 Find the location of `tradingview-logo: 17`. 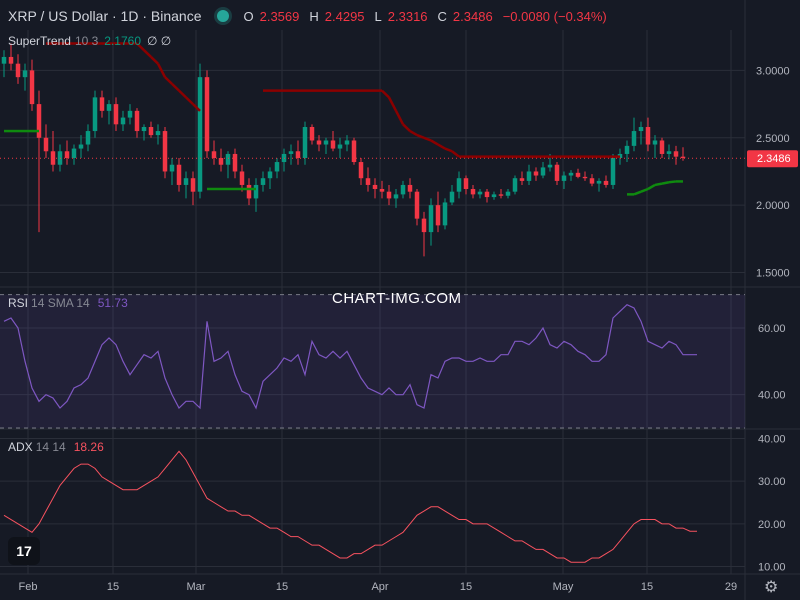

tradingview-logo: 17 is located at coordinates (24, 551).